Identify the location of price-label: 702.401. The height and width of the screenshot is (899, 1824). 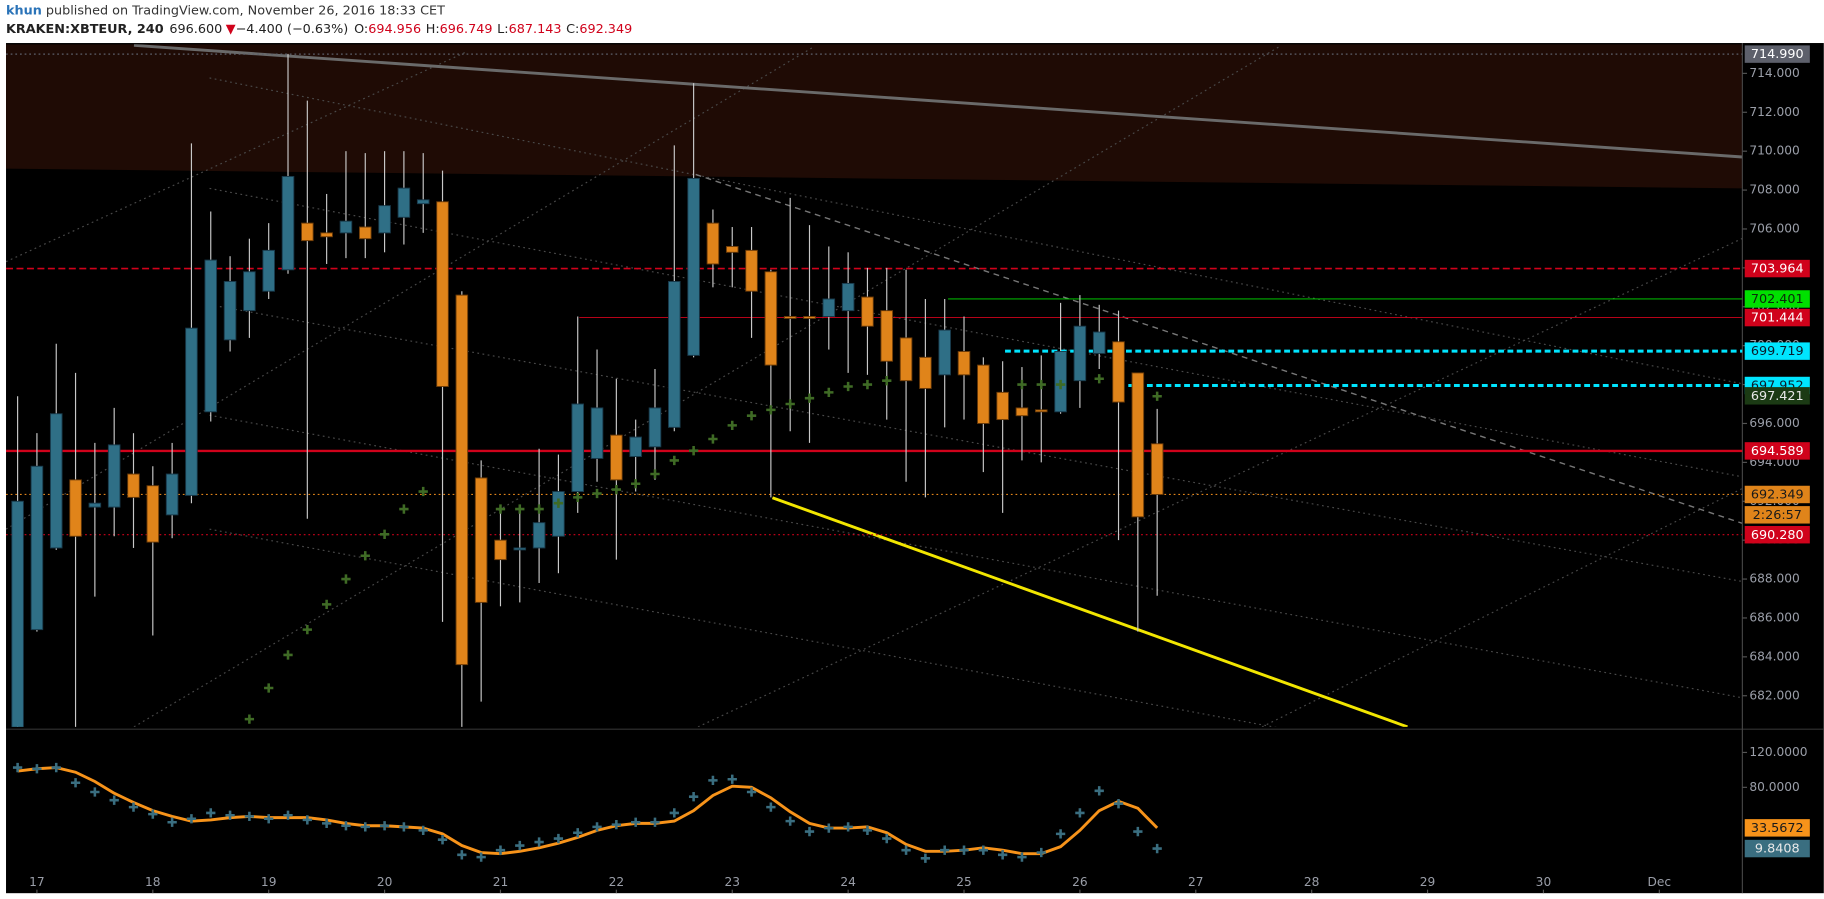
(1777, 299).